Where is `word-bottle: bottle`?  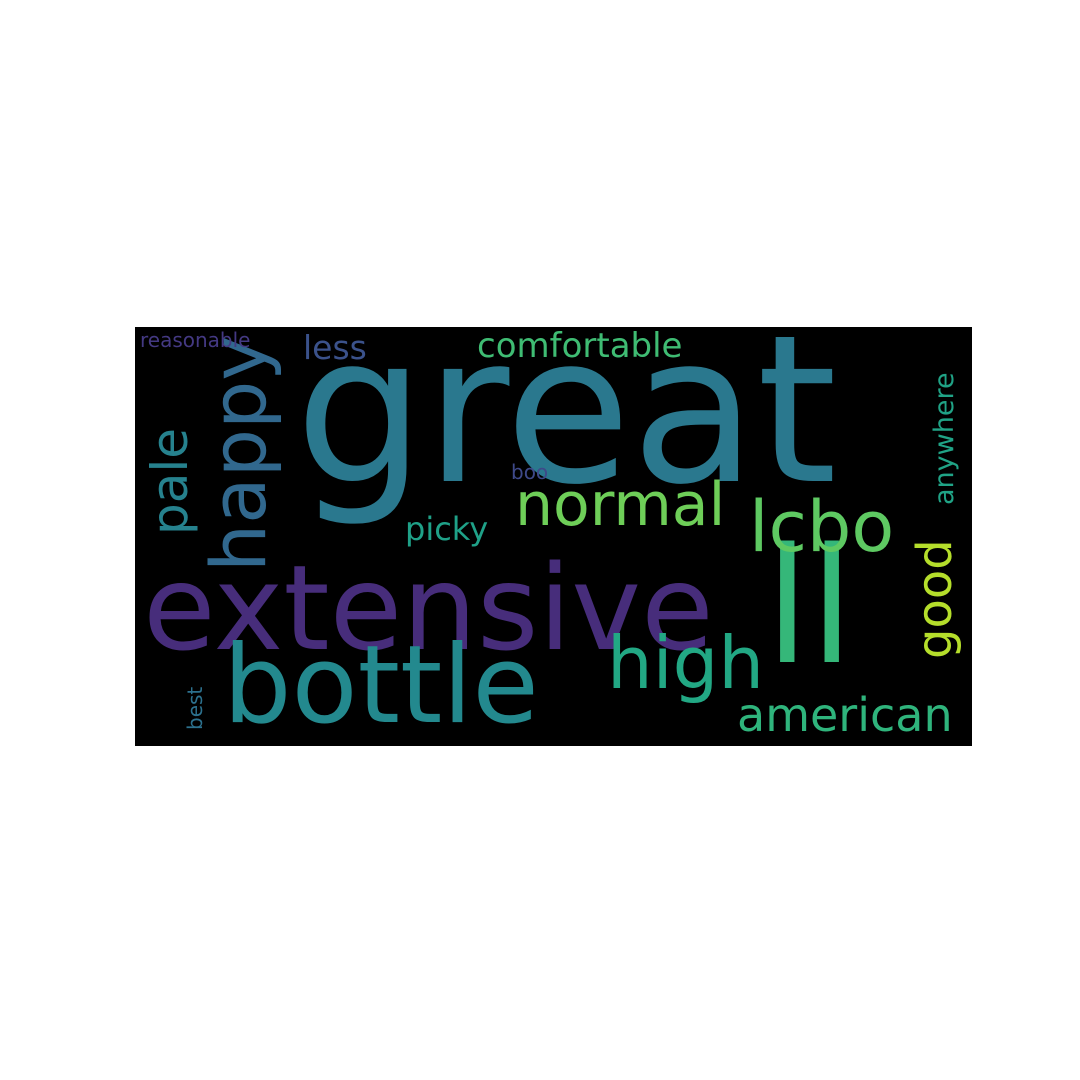 word-bottle: bottle is located at coordinates (381, 684).